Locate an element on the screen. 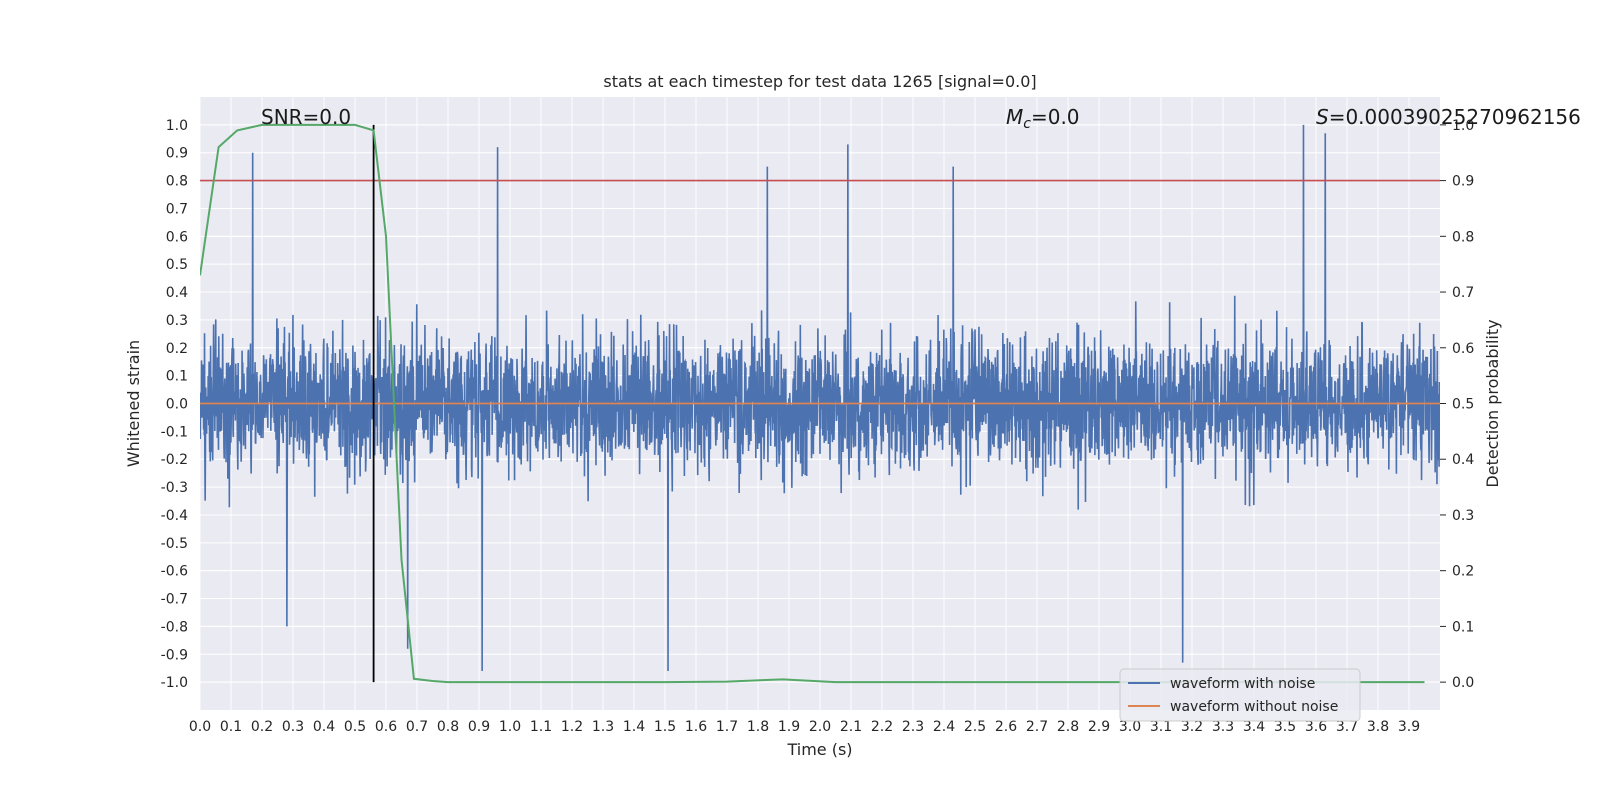 Image resolution: width=1600 pixels, height=800 pixels. y-right-tick-label: 0.4 is located at coordinates (1463, 460).